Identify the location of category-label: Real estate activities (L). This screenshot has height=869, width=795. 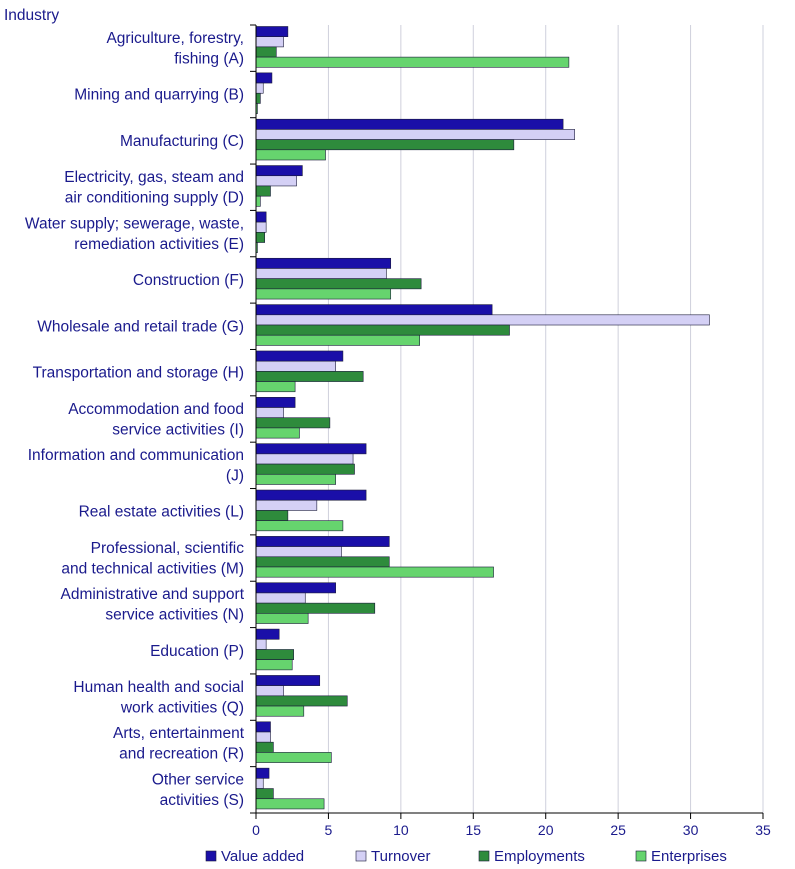
(161, 512).